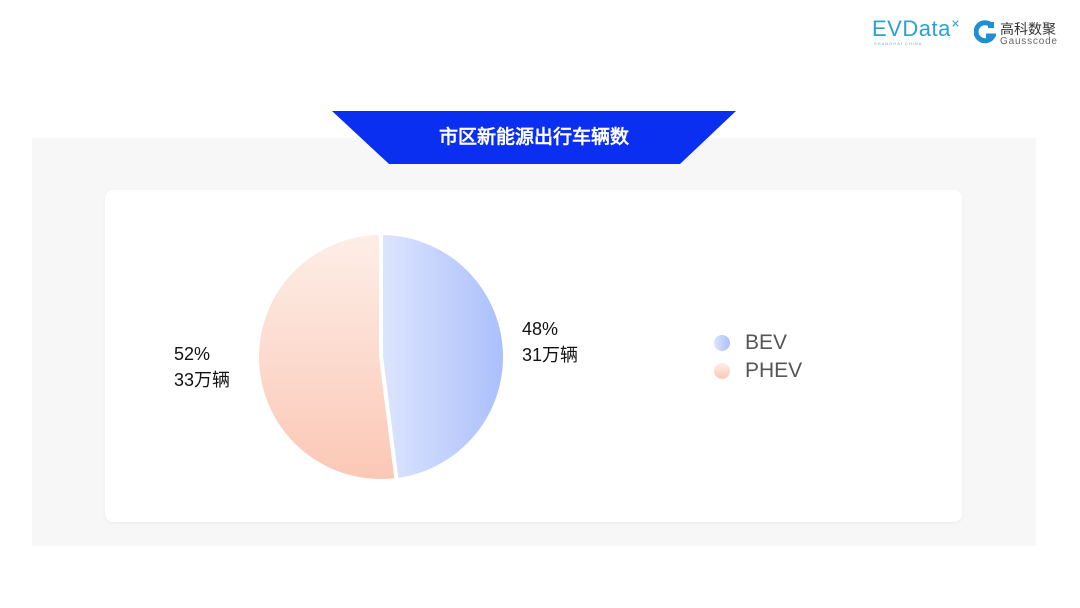 Image resolution: width=1080 pixels, height=608 pixels. Describe the element at coordinates (774, 370) in the screenshot. I see `legend-label-phev: PHEV` at that location.